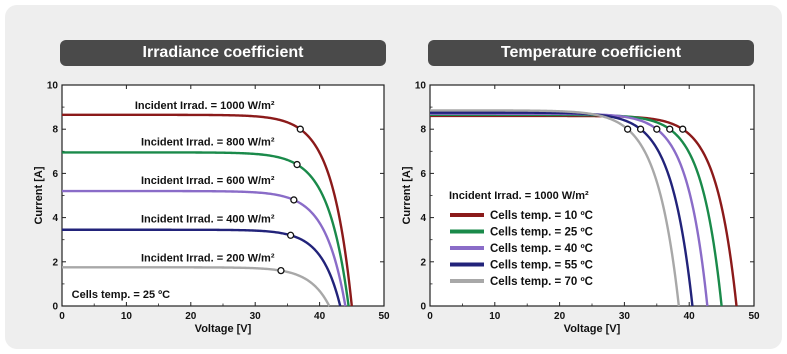 Image resolution: width=787 pixels, height=354 pixels. Describe the element at coordinates (423, 262) in the screenshot. I see `temperature-y-tick-label: 2` at that location.